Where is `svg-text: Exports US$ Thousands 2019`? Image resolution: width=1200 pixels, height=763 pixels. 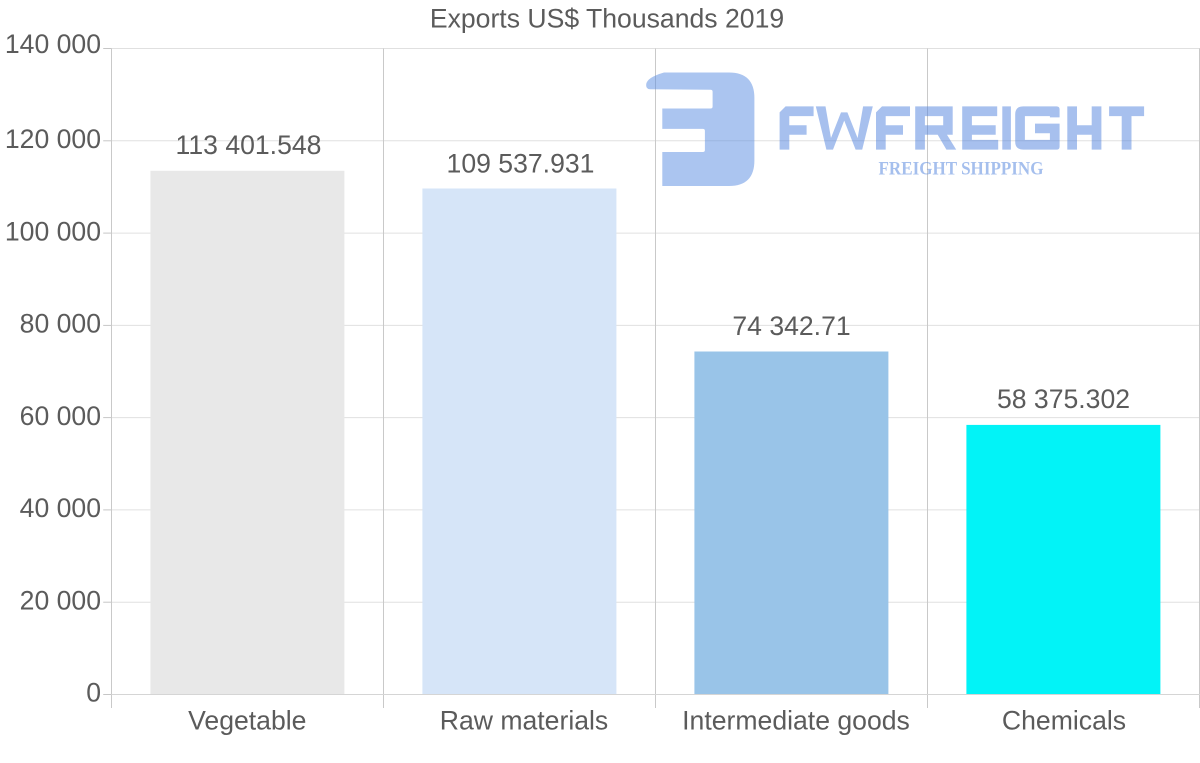 svg-text: Exports US$ Thousands 2019 is located at coordinates (607, 19).